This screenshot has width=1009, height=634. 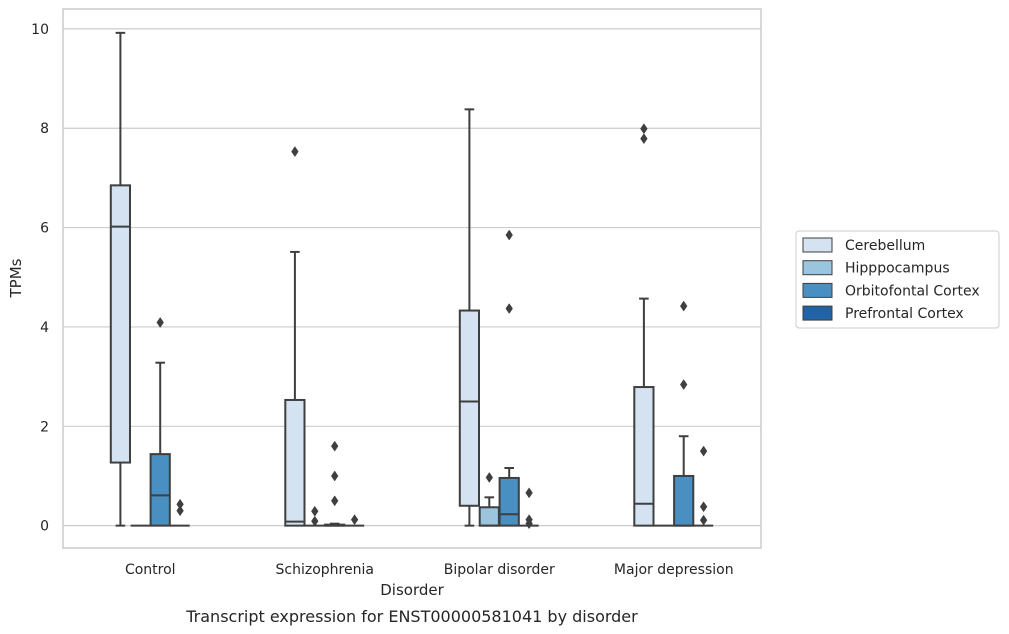 I want to click on x-tick-label: Bipolar disorder, so click(x=499, y=570).